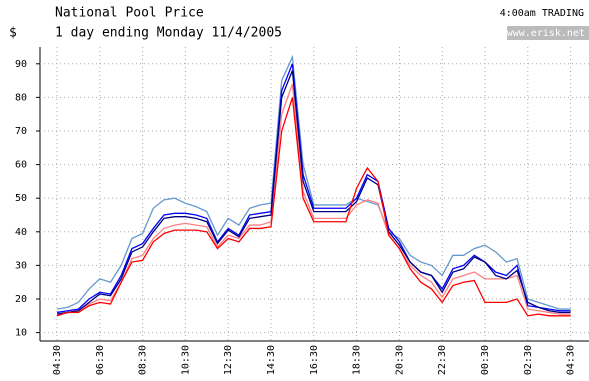  What do you see at coordinates (528, 360) in the screenshot?
I see `x-tick-label: 02:30` at bounding box center [528, 360].